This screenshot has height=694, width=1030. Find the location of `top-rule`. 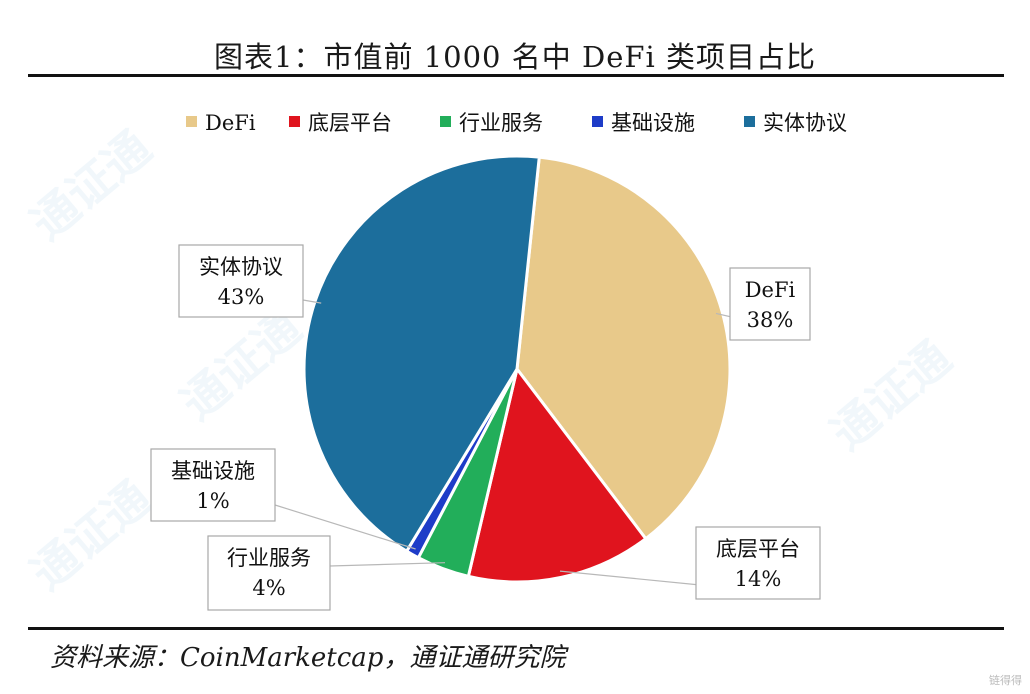

top-rule is located at coordinates (516, 75).